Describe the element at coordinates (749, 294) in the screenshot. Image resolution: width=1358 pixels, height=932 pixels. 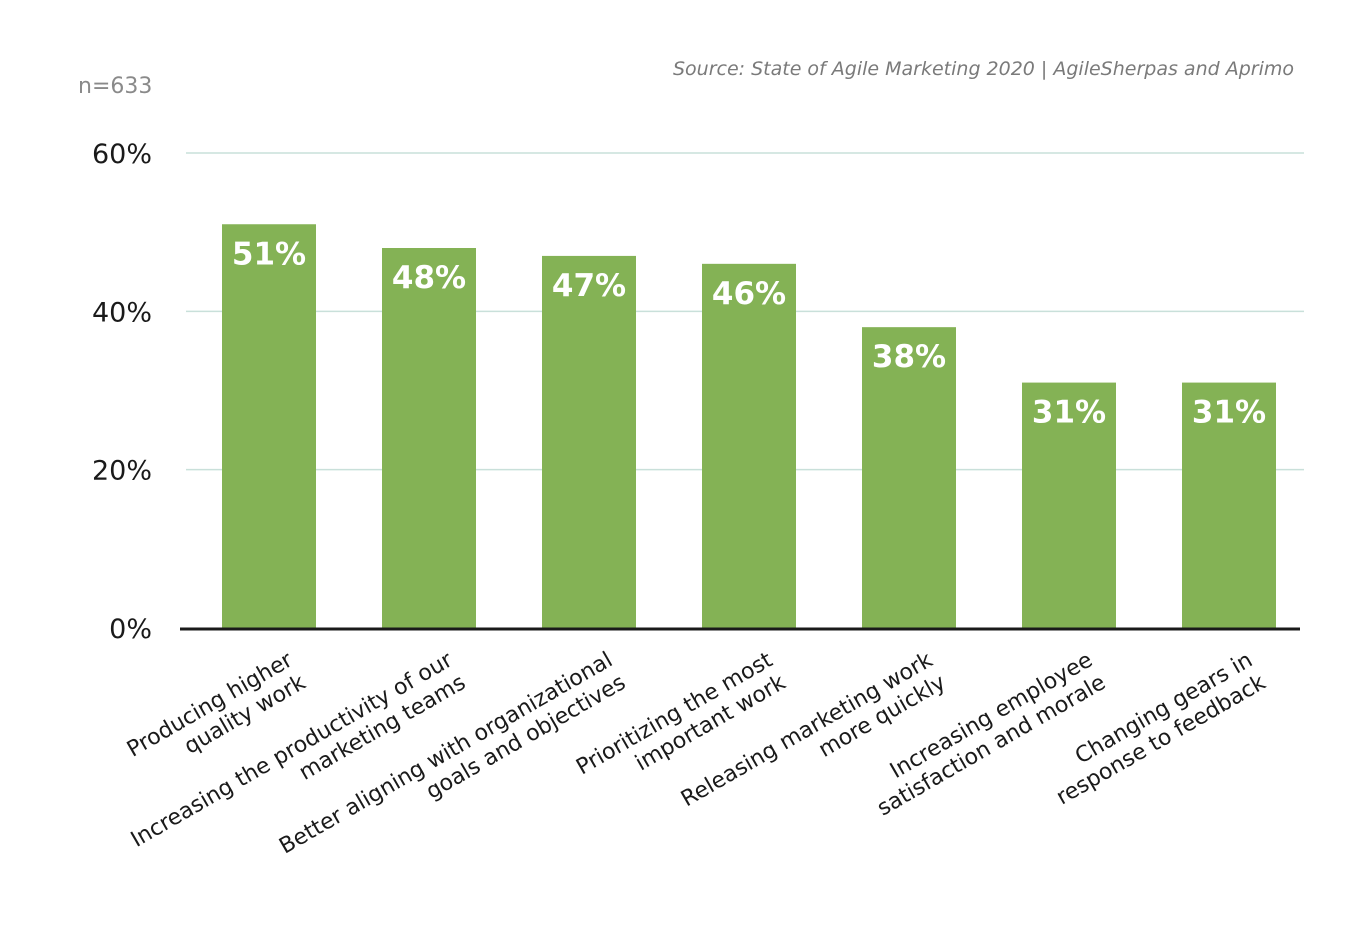
I see `bar-value-label: 46%` at that location.